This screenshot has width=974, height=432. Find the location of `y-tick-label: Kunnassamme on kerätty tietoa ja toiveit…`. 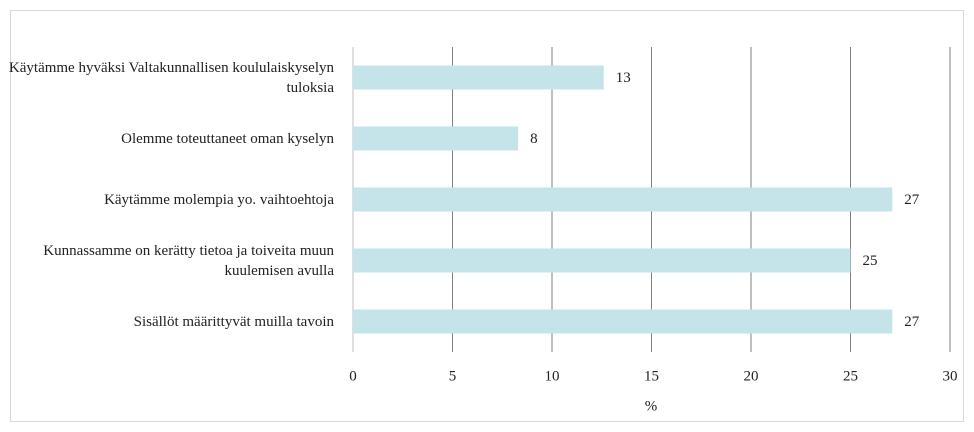

y-tick-label: Kunnassamme on kerätty tietoa ja toiveit… is located at coordinates (188, 260).